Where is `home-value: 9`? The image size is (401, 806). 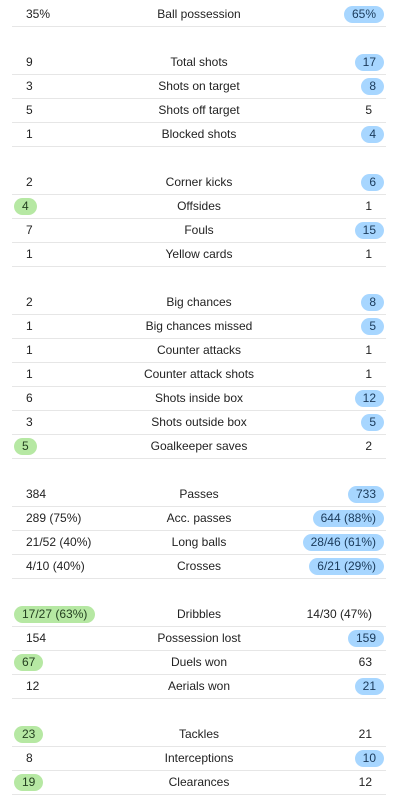 home-value: 9 is located at coordinates (29, 62).